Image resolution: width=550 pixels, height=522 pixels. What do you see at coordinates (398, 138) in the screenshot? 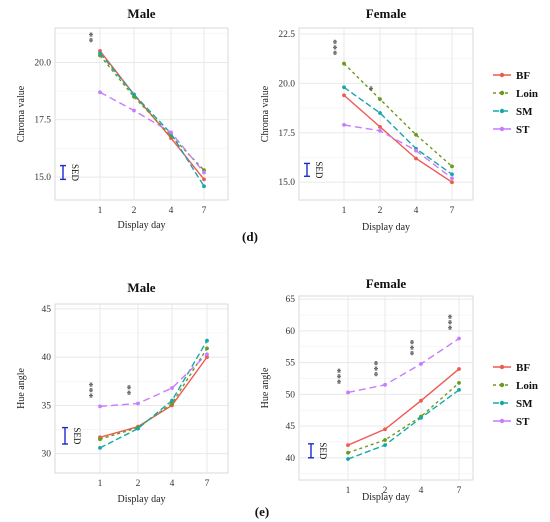
I see `series-line-bf` at bounding box center [398, 138].